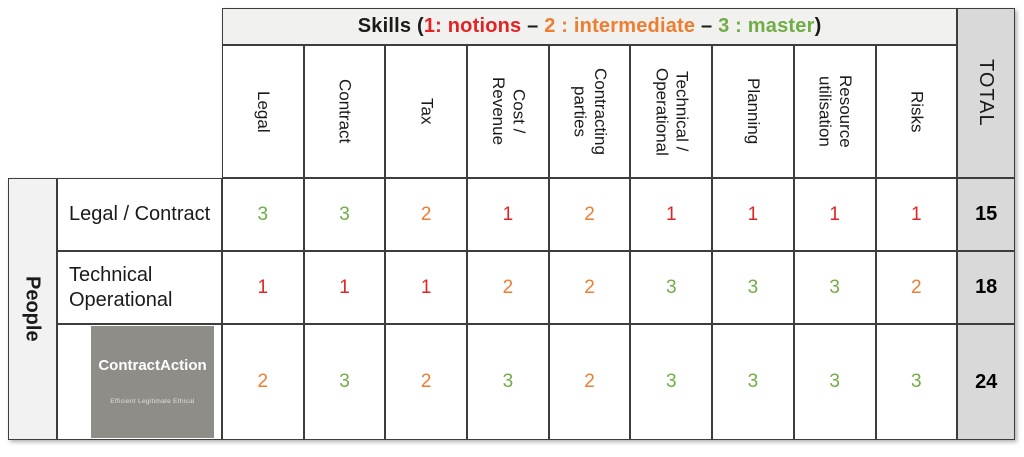 This screenshot has height=457, width=1024. What do you see at coordinates (916, 111) in the screenshot?
I see `col-header-risks: Risks` at bounding box center [916, 111].